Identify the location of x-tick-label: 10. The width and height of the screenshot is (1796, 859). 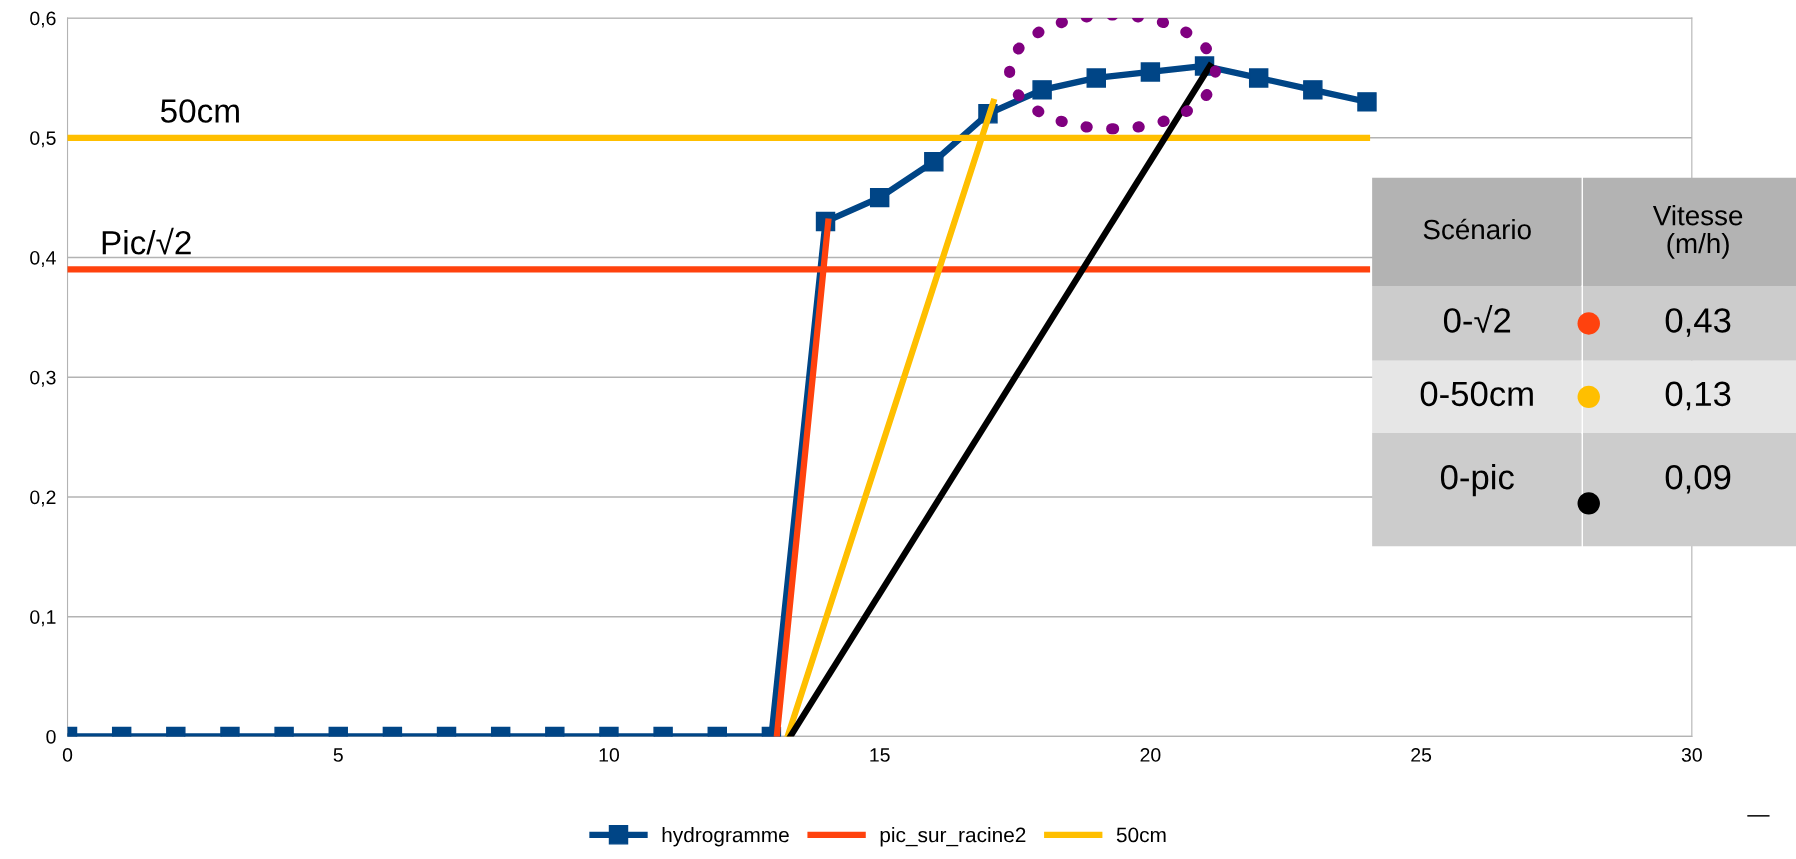
(609, 755).